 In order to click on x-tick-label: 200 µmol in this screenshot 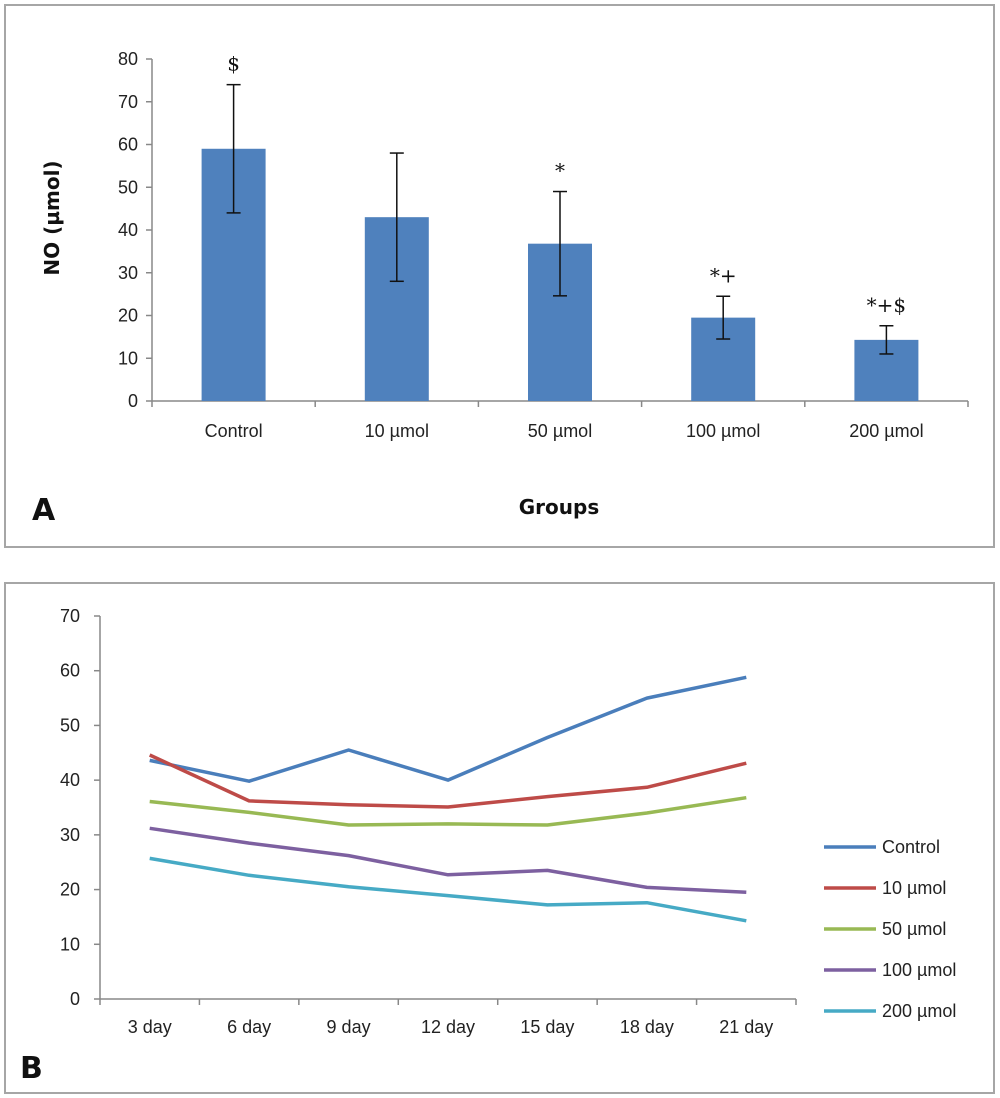, I will do `click(886, 431)`.